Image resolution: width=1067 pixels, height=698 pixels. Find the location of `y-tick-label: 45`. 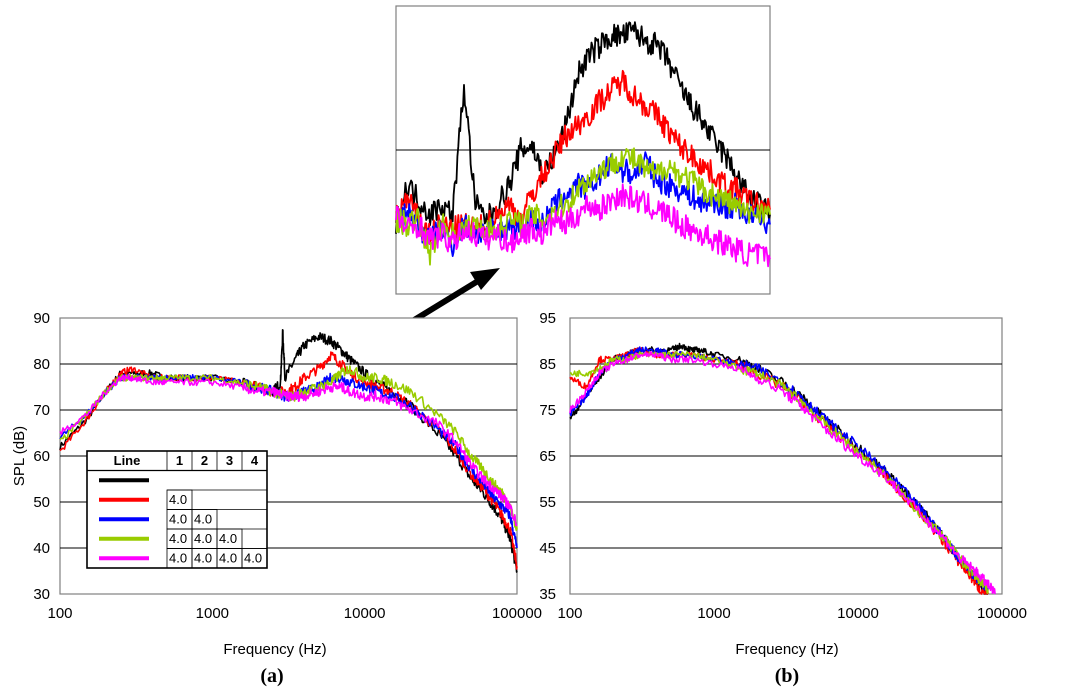

y-tick-label: 45 is located at coordinates (547, 548).